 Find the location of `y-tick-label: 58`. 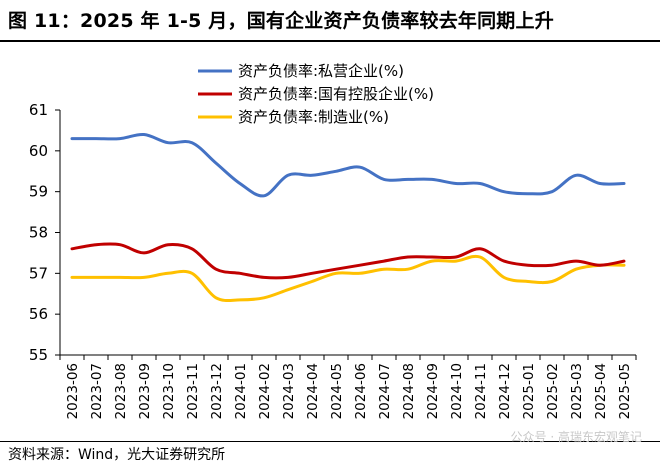

y-tick-label: 58 is located at coordinates (38, 233).